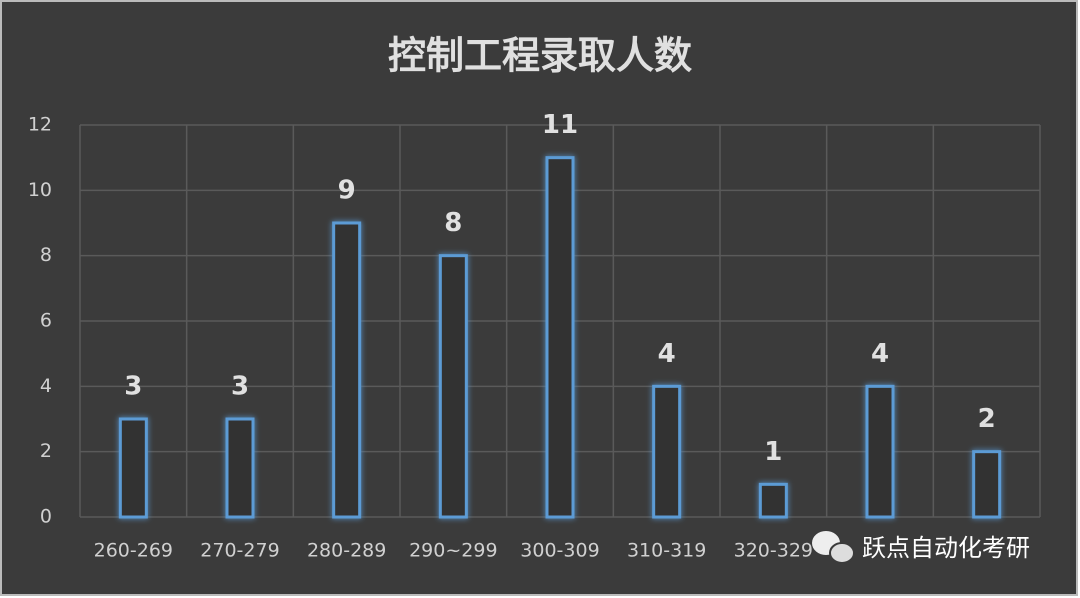  What do you see at coordinates (453, 223) in the screenshot?
I see `value-label: 8` at bounding box center [453, 223].